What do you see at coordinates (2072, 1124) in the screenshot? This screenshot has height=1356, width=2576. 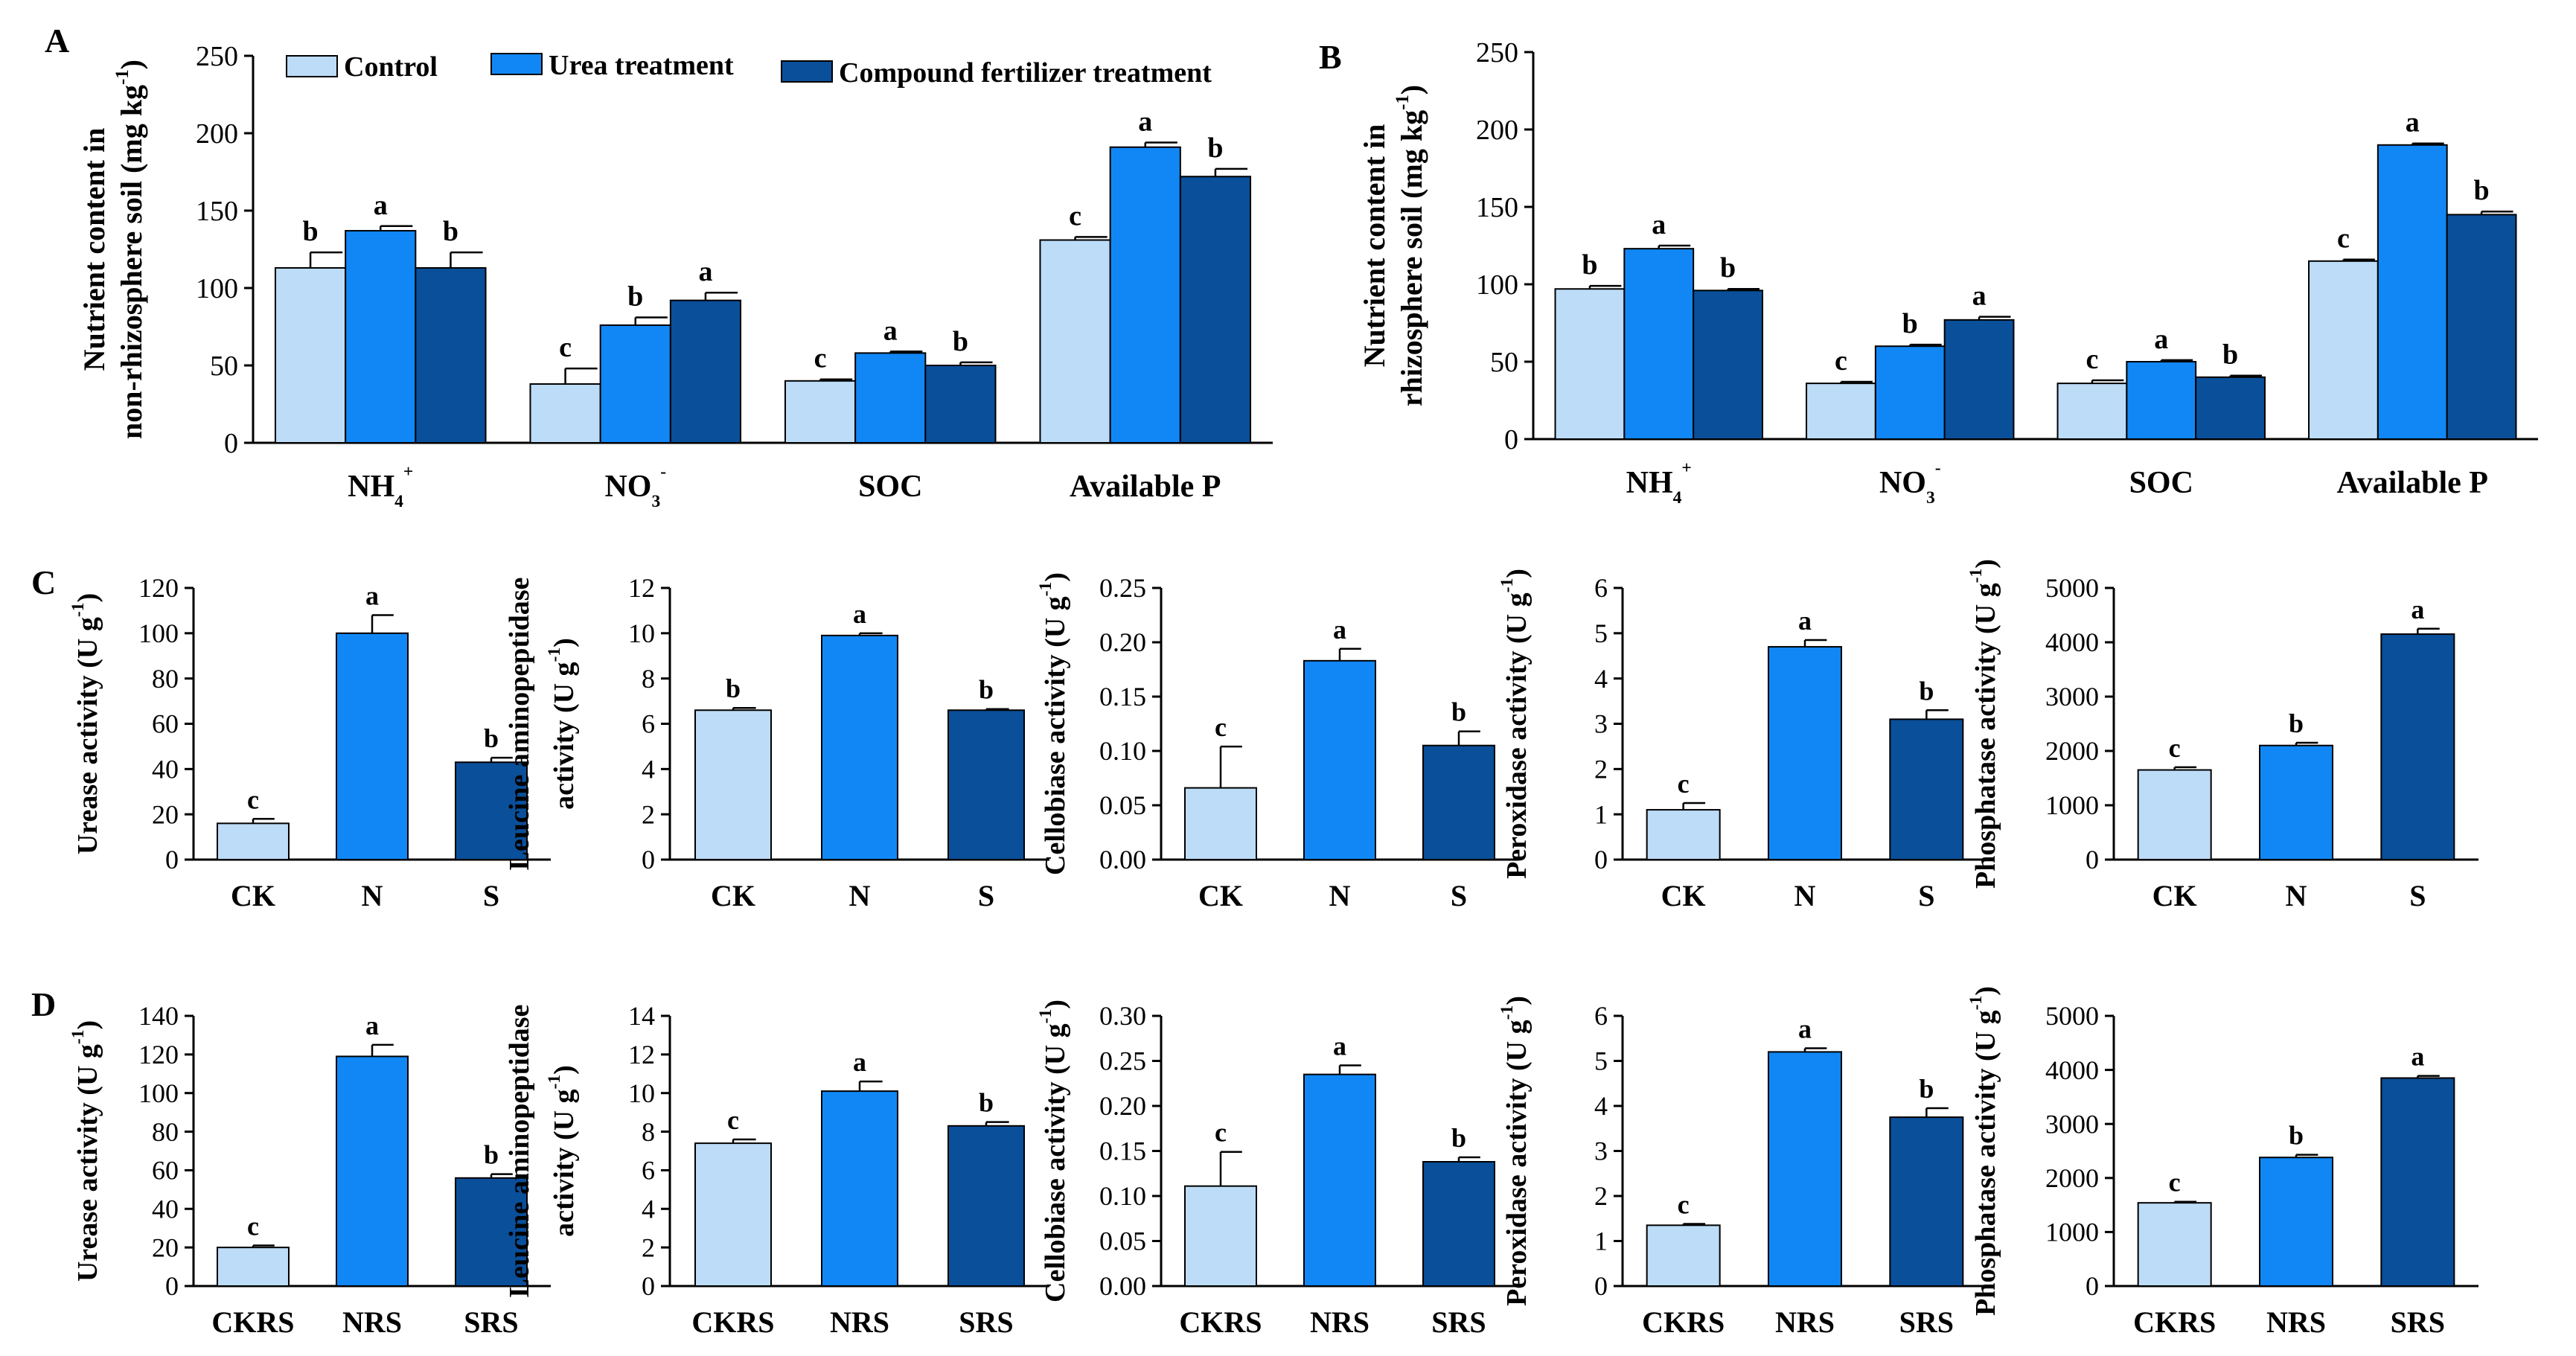 I see `y-tick-label: 3000` at bounding box center [2072, 1124].